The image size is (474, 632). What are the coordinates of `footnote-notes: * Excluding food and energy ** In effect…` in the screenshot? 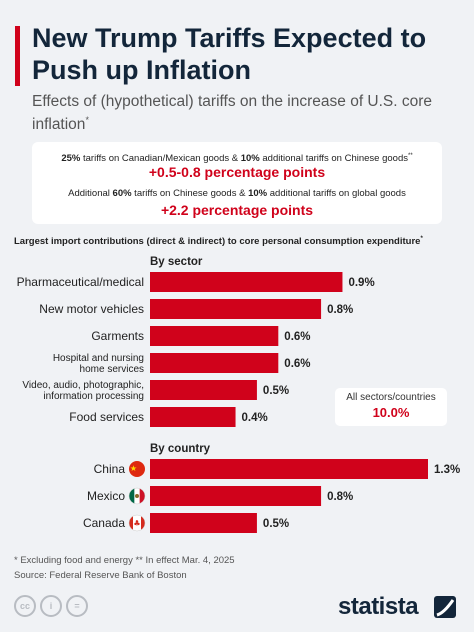 It's located at (124, 560).